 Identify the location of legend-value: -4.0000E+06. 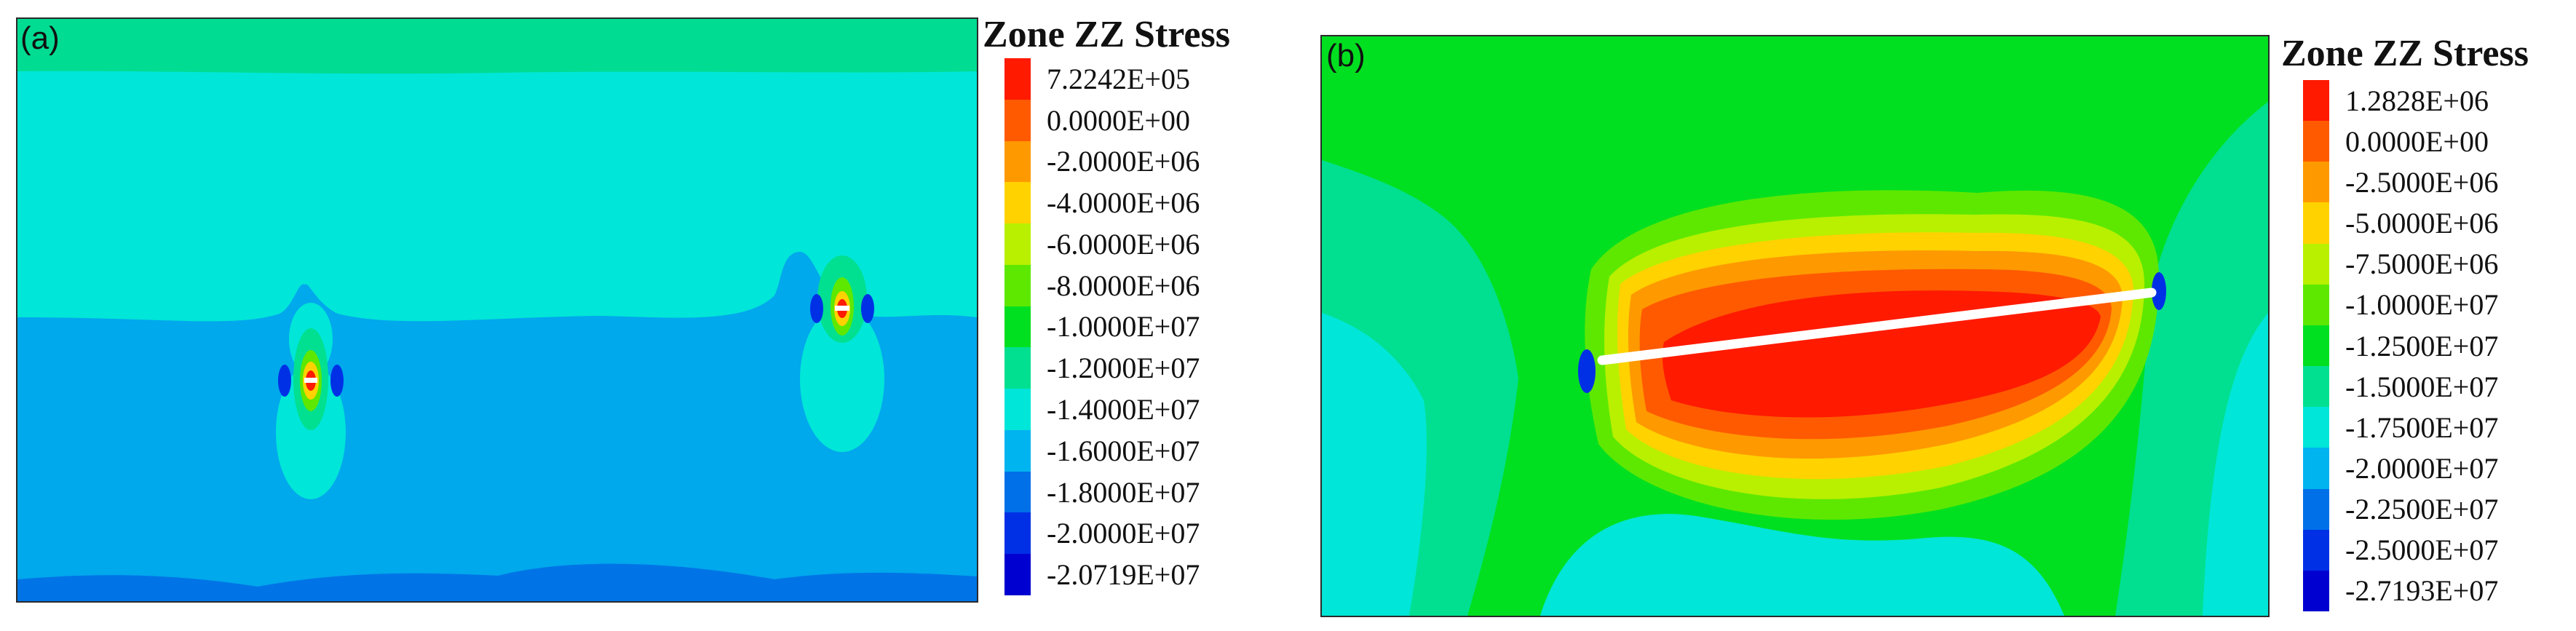
(1123, 203).